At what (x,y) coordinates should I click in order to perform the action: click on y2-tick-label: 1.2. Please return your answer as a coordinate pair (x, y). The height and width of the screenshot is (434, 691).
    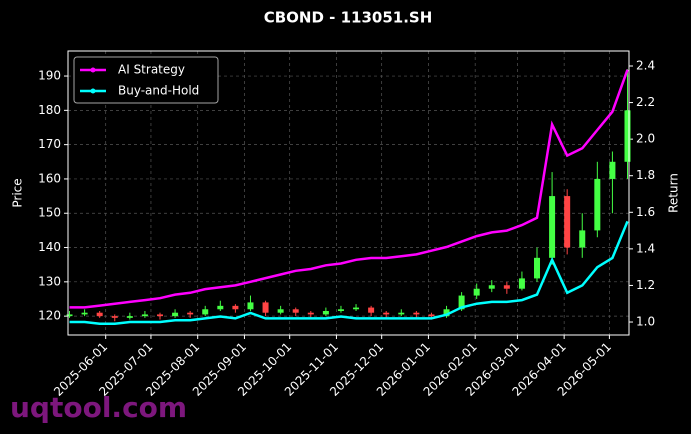
    Looking at the image, I should click on (645, 285).